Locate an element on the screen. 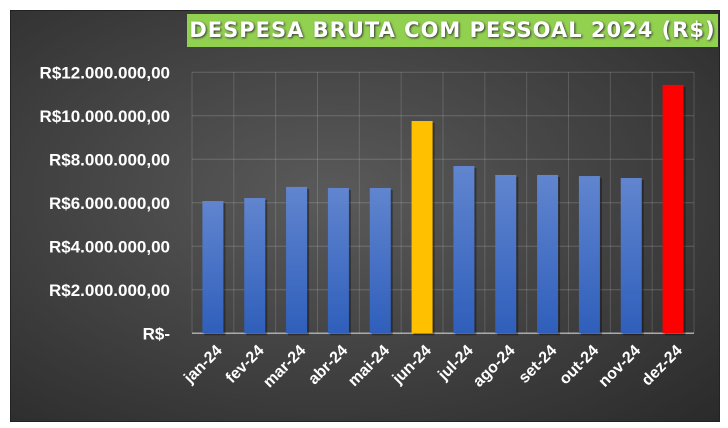 The image size is (728, 428). y-tick-label: R$2.000.000,00 is located at coordinates (109, 290).